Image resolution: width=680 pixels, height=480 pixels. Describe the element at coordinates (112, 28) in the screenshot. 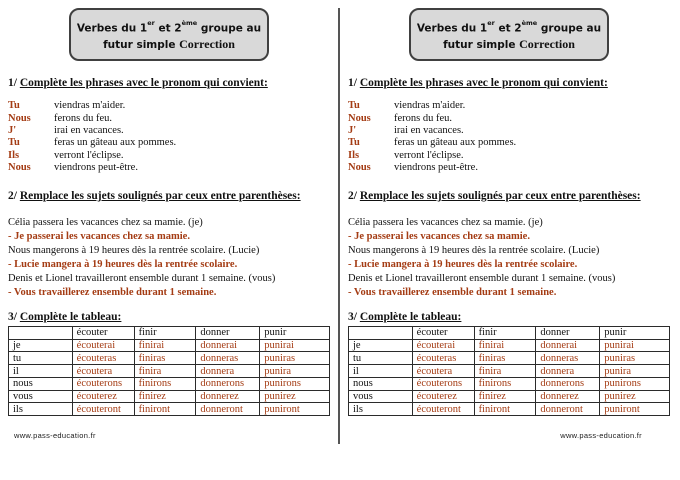

I see `title-text: Verbes du 1` at that location.